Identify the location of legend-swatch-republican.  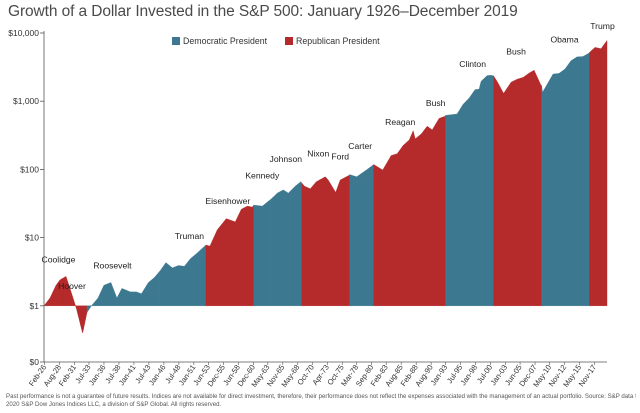
(289, 41).